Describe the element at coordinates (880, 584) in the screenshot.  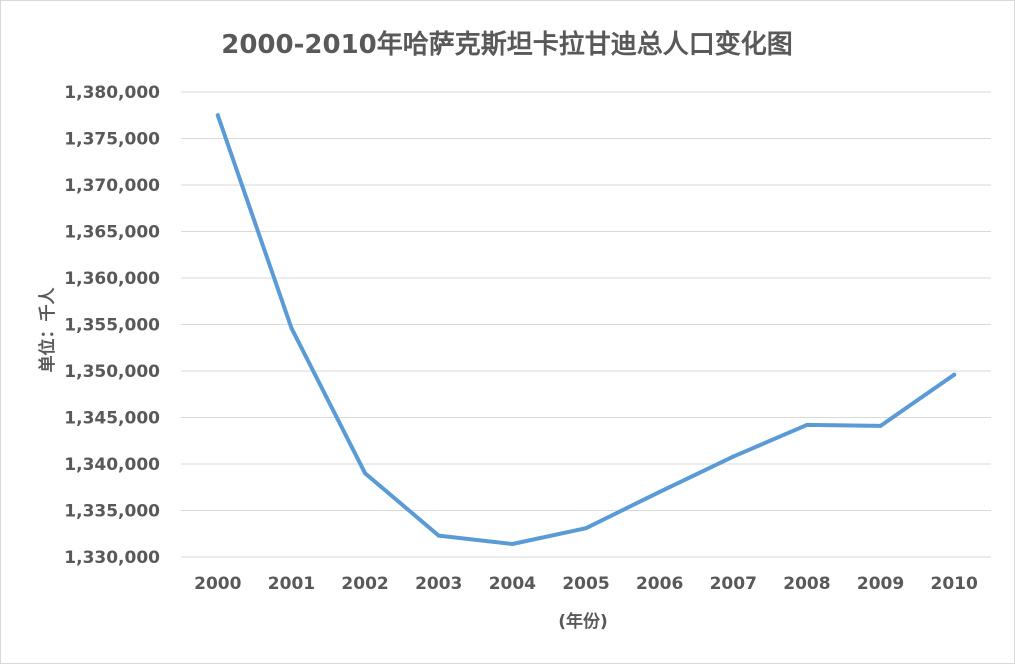
I see `x-tick-label: 2009` at that location.